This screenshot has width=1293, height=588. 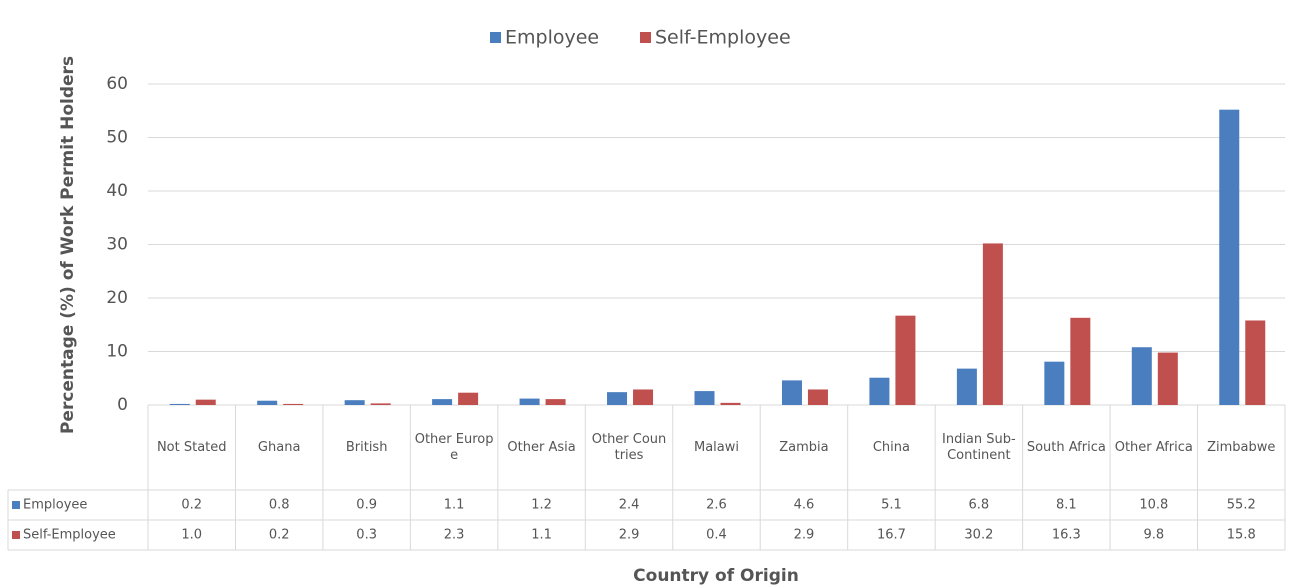 I want to click on table-value: 30.2, so click(x=978, y=535).